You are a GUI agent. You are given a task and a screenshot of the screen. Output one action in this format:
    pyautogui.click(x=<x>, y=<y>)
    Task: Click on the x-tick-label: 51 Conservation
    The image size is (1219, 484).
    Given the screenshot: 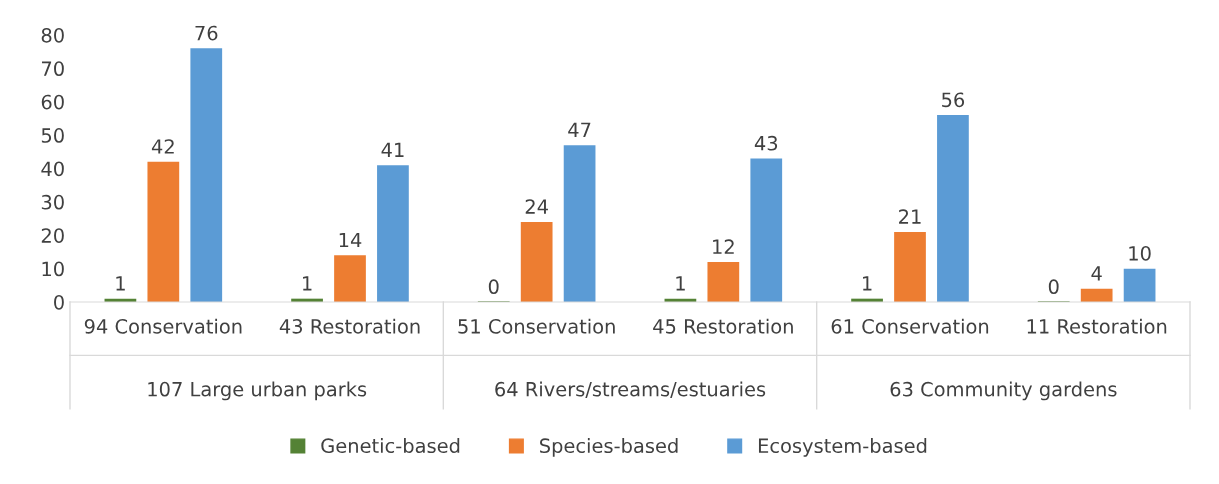 What is the action you would take?
    pyautogui.click(x=536, y=326)
    